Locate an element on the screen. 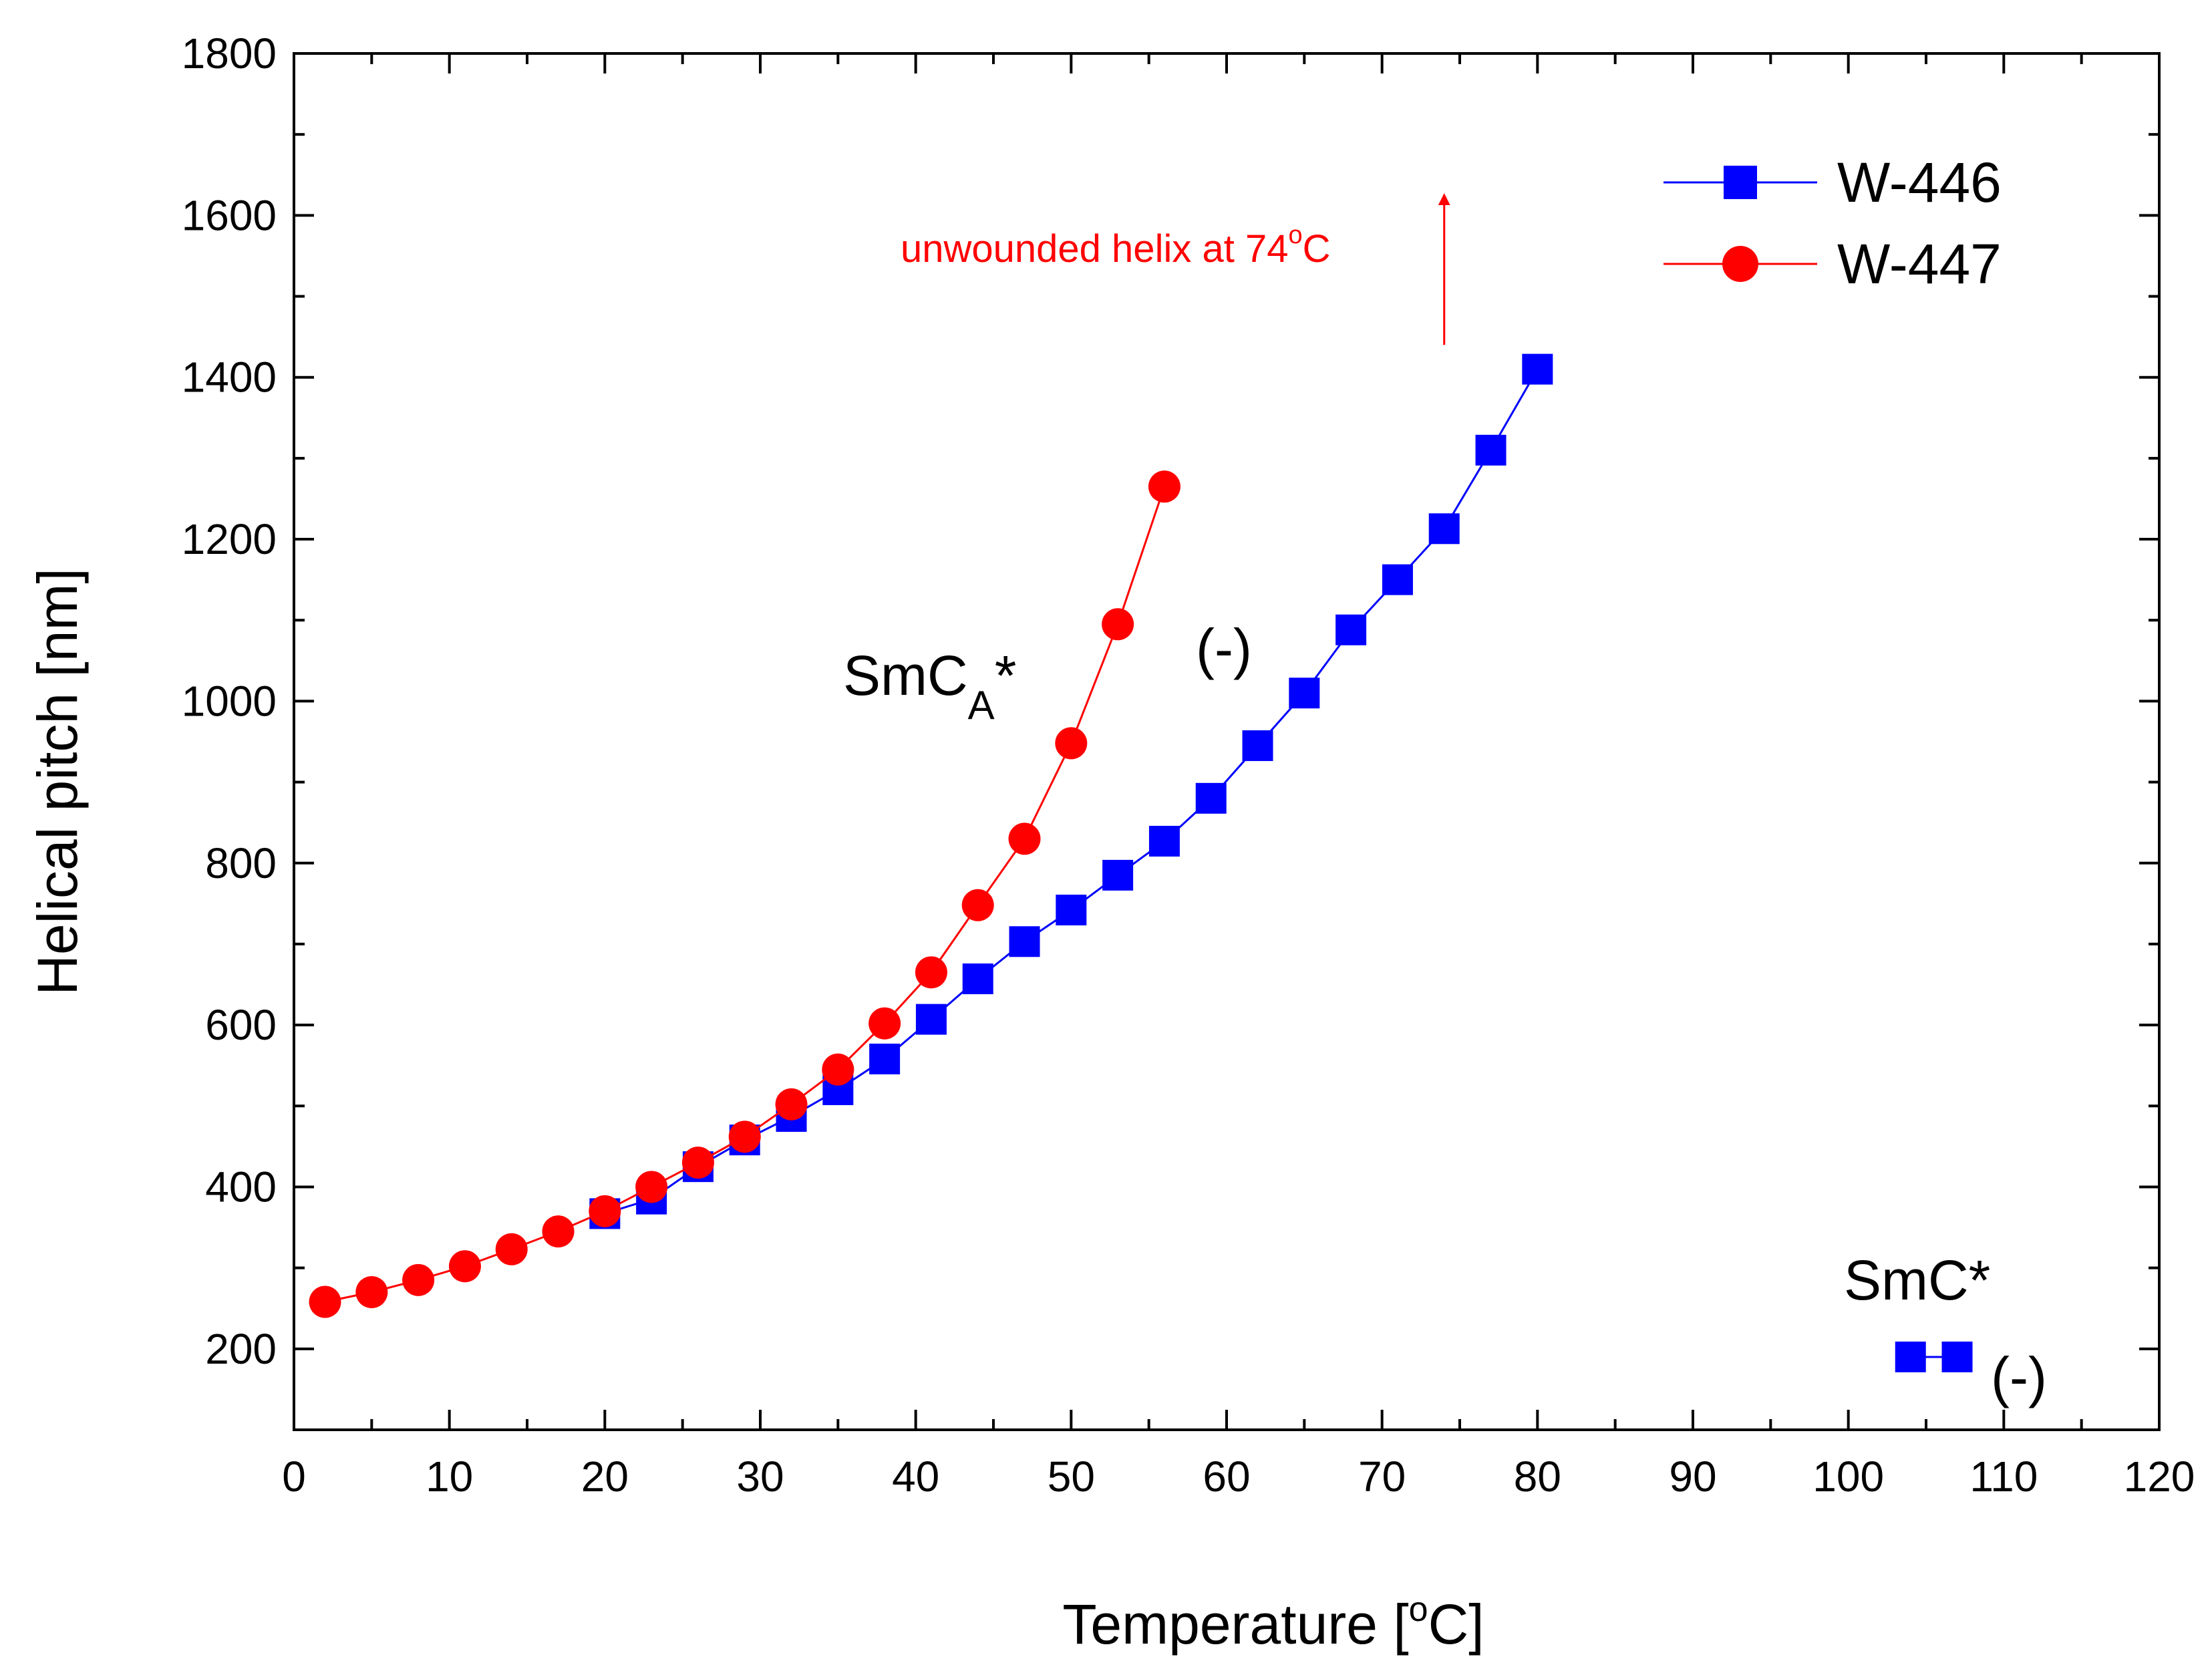 The width and height of the screenshot is (2212, 1673). y-tick-label: 800 is located at coordinates (241, 863).